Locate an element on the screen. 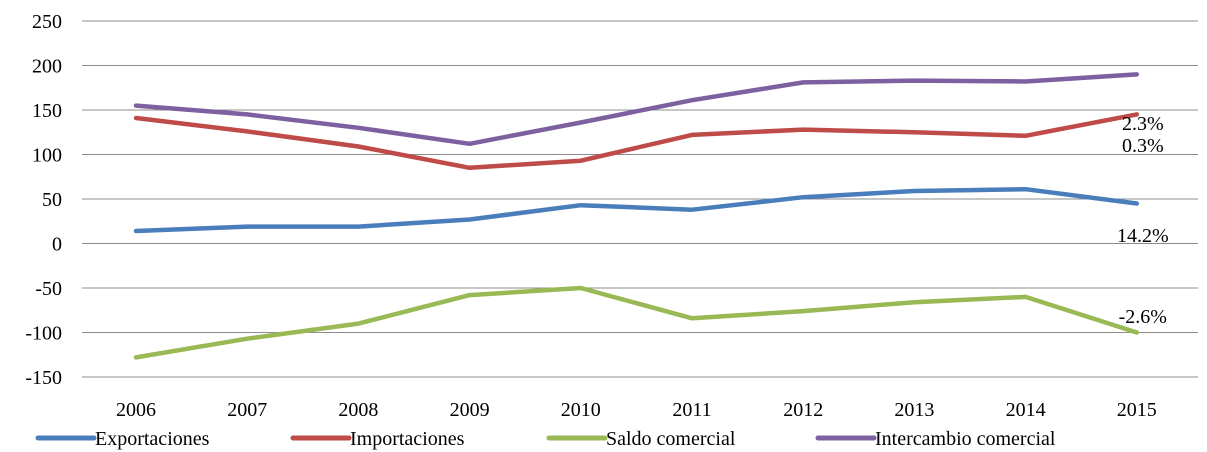 The width and height of the screenshot is (1207, 452). x-tick-label: 2006 is located at coordinates (136, 410).